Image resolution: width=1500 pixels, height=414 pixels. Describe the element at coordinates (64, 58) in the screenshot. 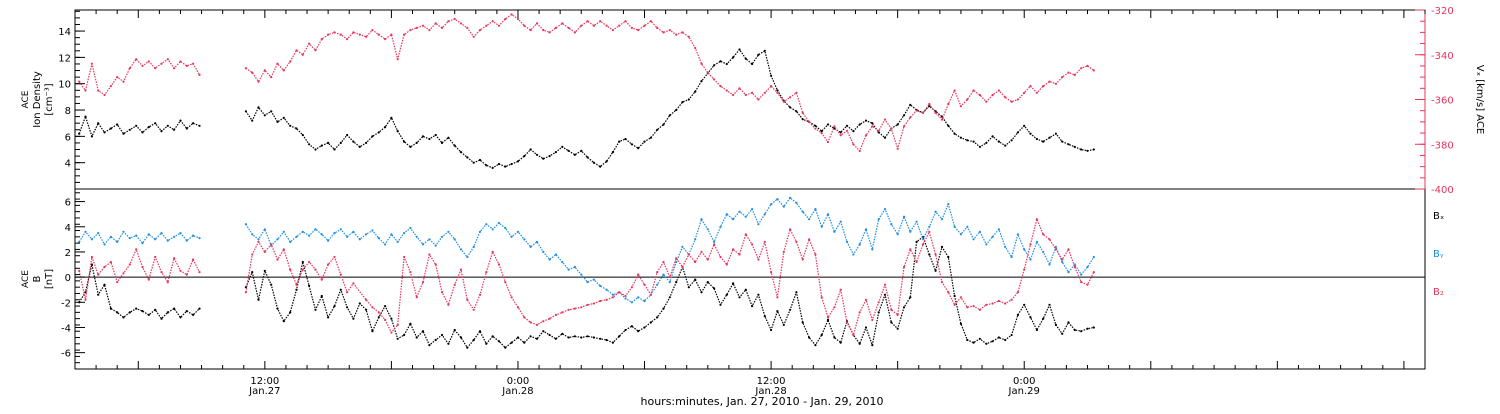

I see `y-left-tick-label: 12` at that location.